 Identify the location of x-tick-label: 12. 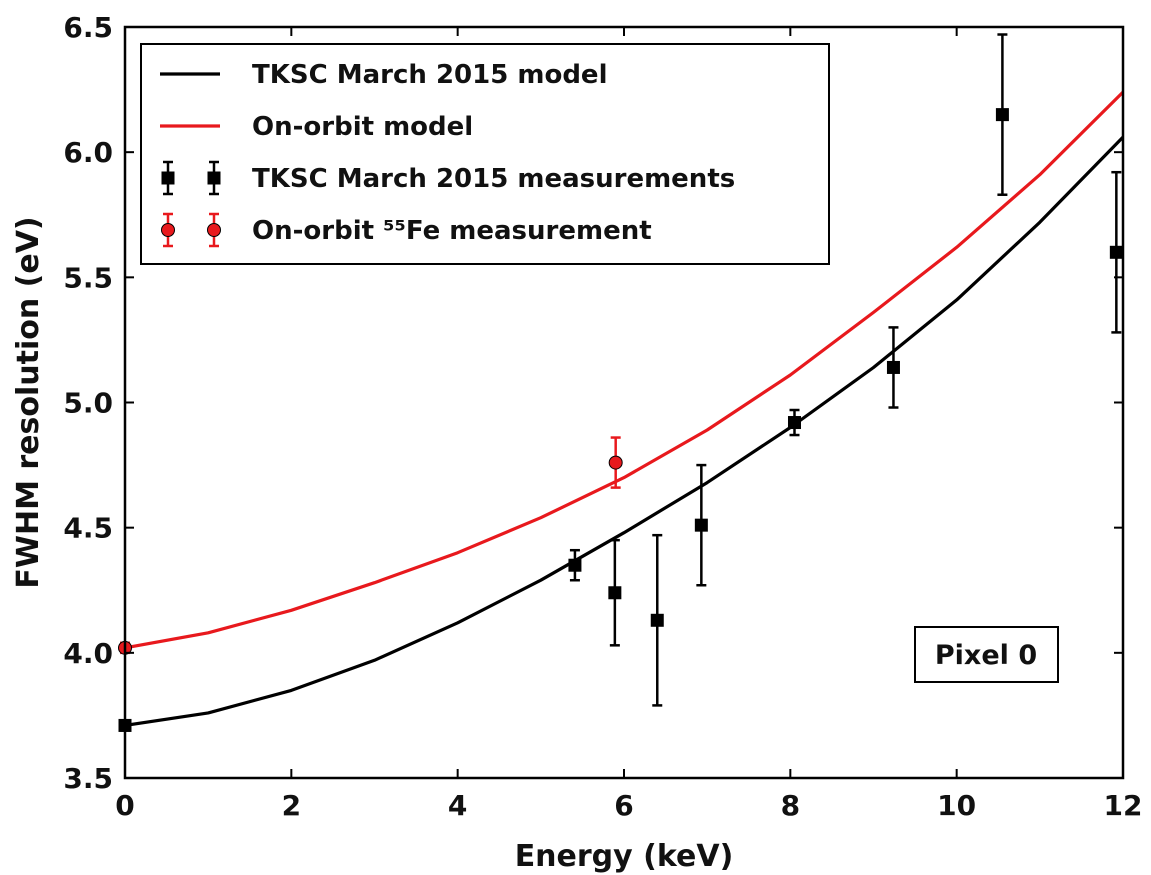
(1123, 805).